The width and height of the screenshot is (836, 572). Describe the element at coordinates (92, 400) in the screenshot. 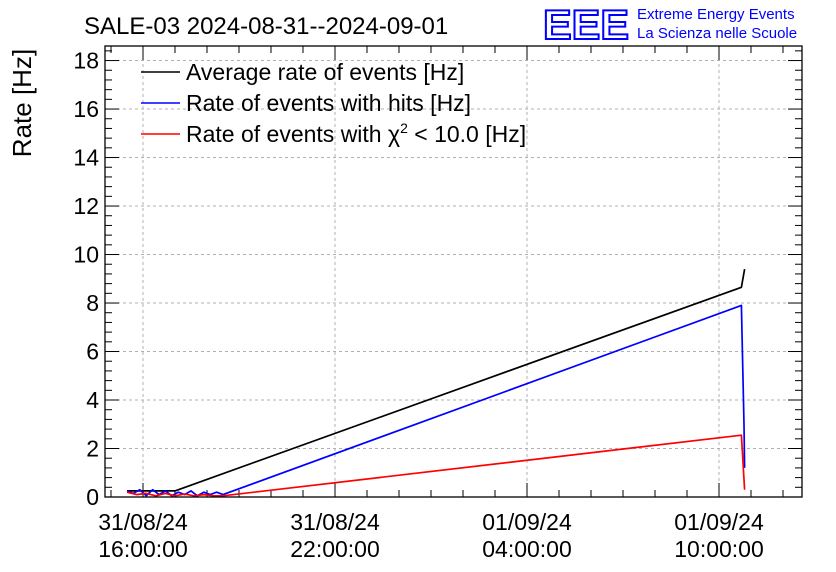

I see `y-tick-label: 4` at that location.